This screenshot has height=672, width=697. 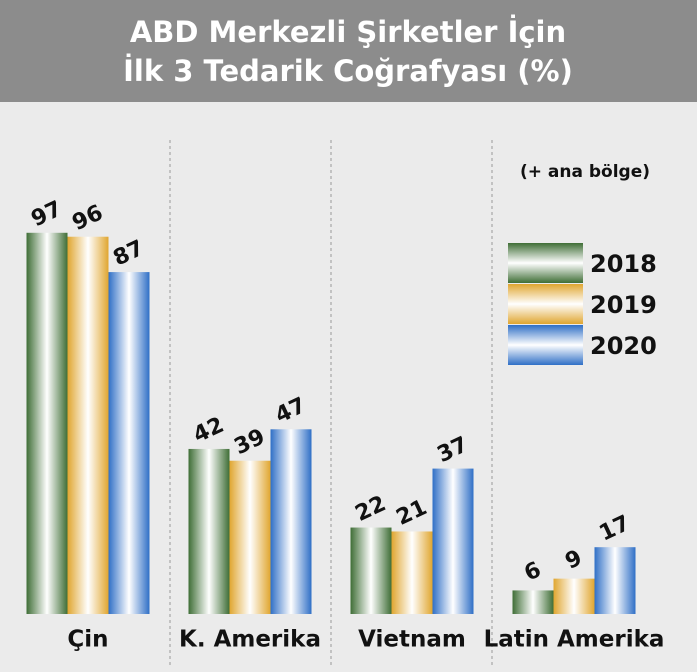 I want to click on x-tick-label: Latin Amerika, so click(x=574, y=640).